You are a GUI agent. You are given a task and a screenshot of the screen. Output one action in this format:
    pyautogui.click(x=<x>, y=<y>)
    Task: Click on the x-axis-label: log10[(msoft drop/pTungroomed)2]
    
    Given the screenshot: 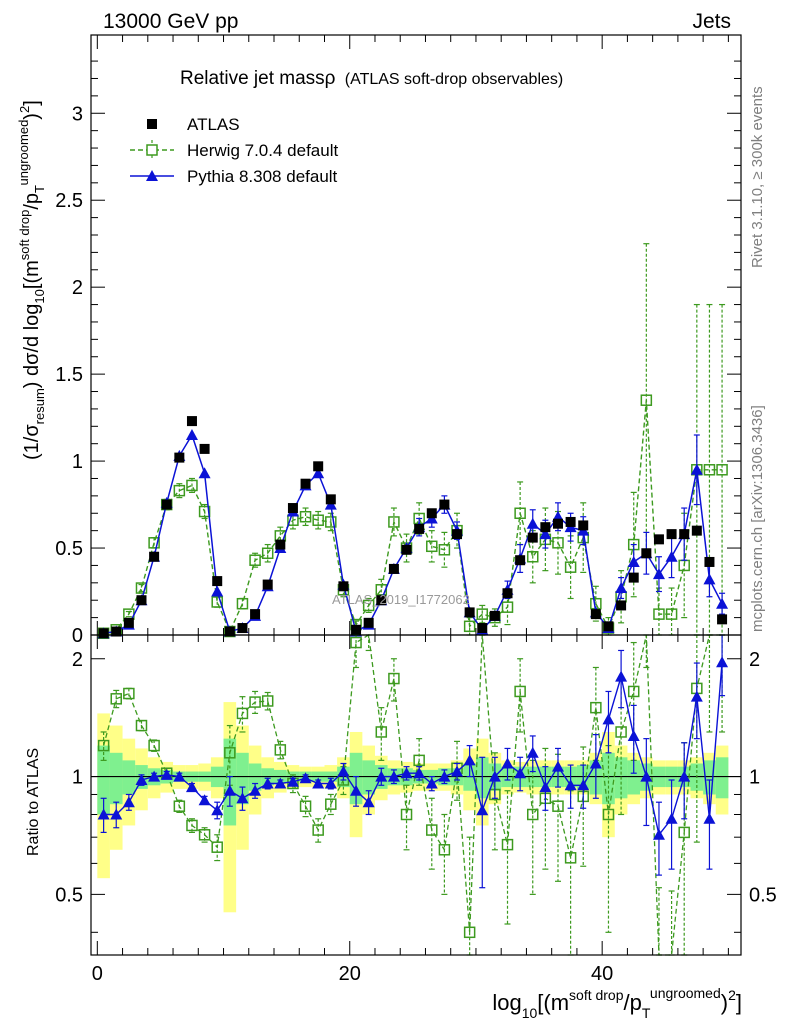 What is the action you would take?
    pyautogui.click(x=617, y=1003)
    